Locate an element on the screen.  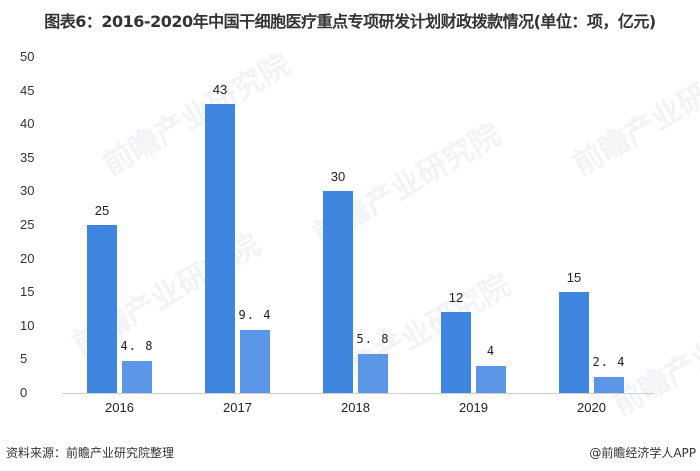
data-label: 12 is located at coordinates (456, 298).